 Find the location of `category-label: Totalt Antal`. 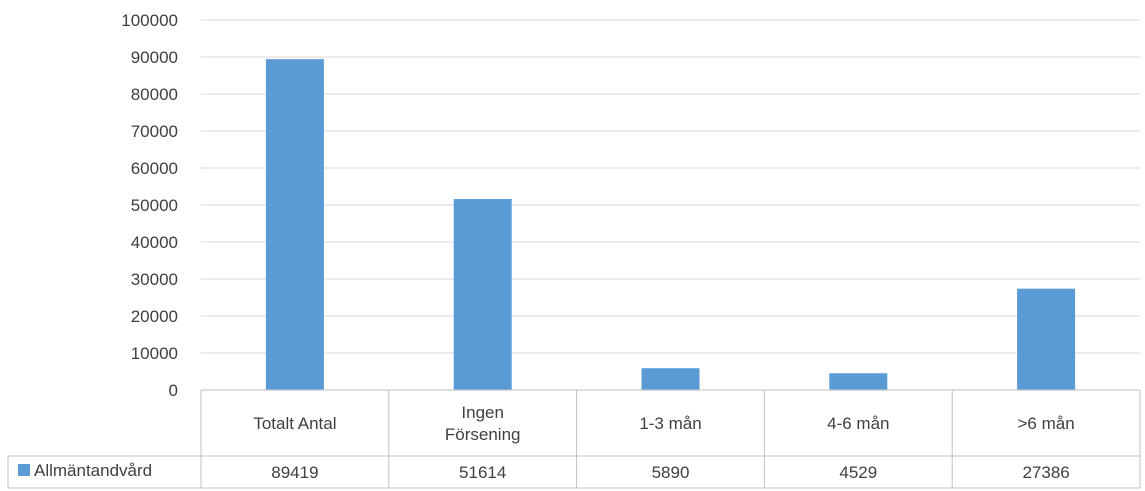

category-label: Totalt Antal is located at coordinates (294, 423).